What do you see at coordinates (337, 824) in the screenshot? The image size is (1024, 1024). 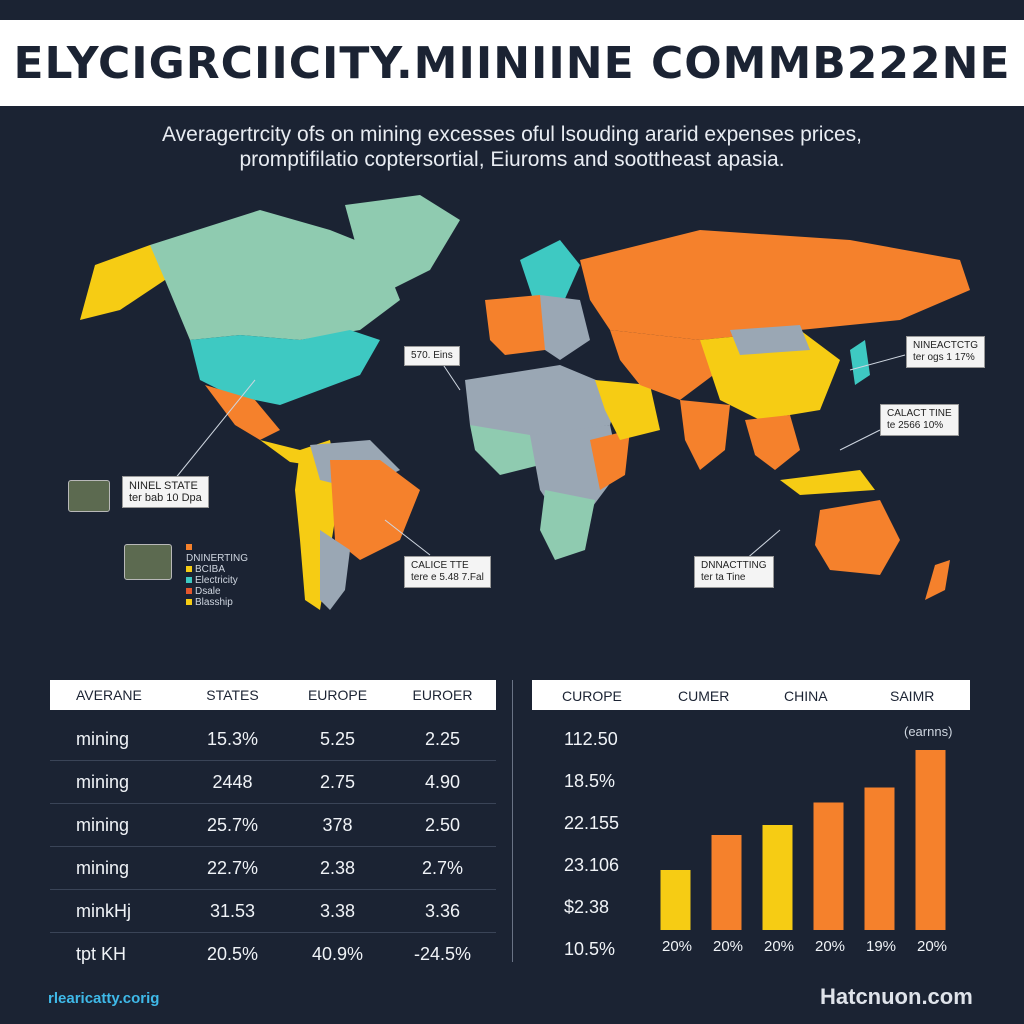 I see `table-cell: 378` at bounding box center [337, 824].